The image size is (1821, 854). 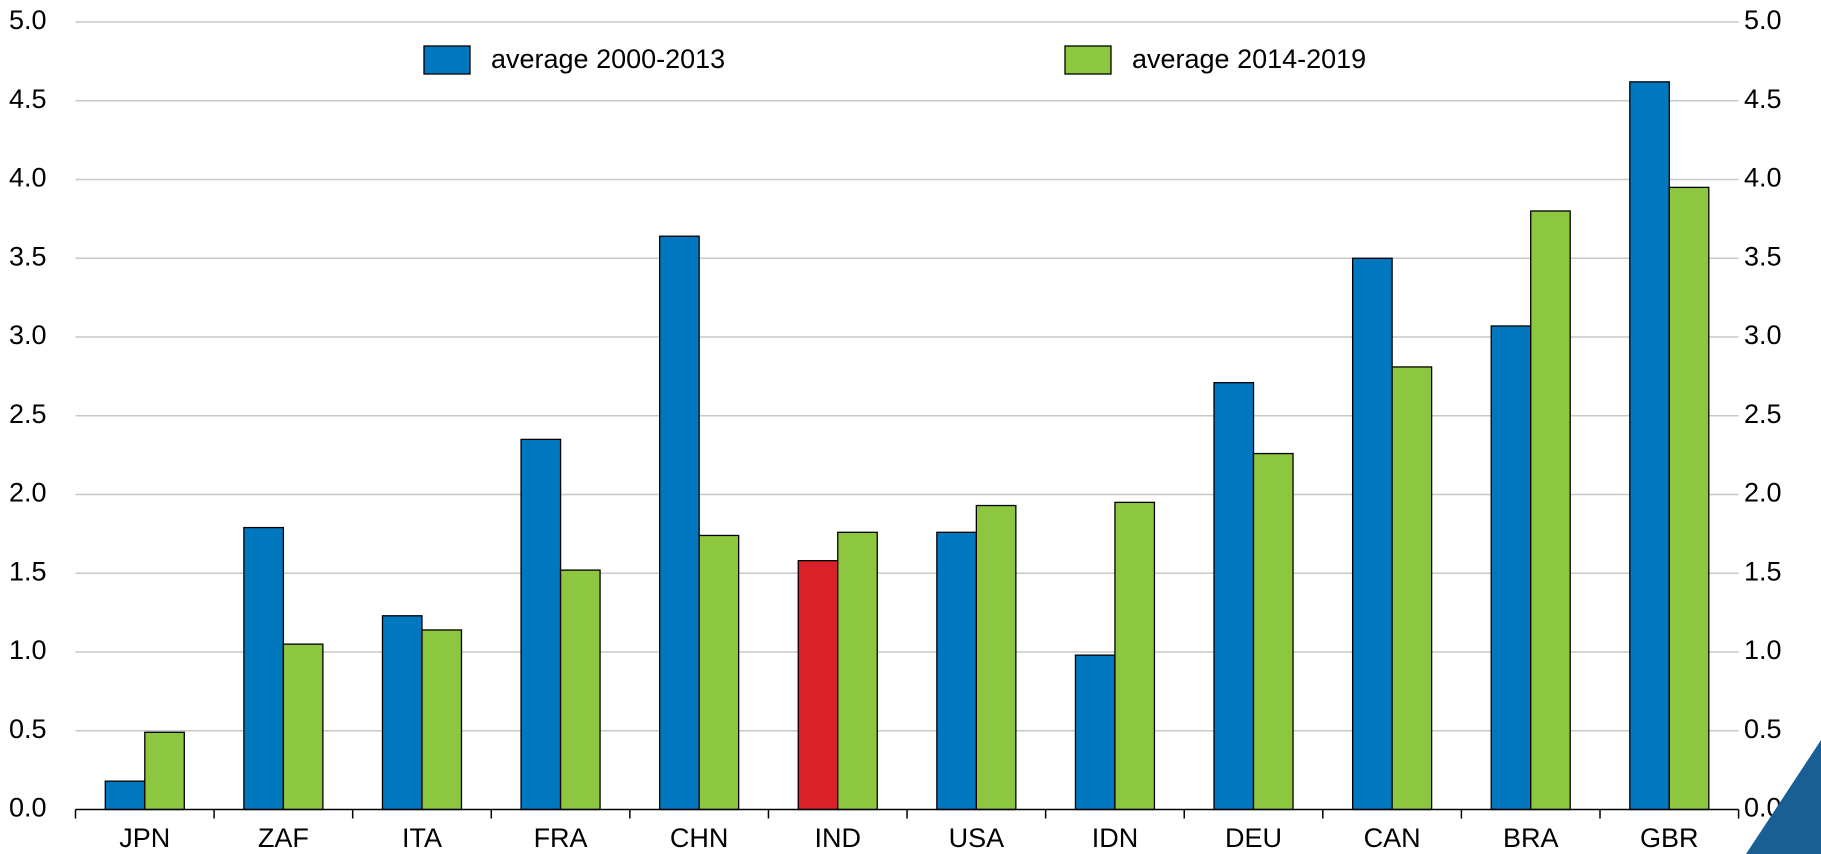 I want to click on y2-tick-label: 2.0, so click(x=1763, y=493).